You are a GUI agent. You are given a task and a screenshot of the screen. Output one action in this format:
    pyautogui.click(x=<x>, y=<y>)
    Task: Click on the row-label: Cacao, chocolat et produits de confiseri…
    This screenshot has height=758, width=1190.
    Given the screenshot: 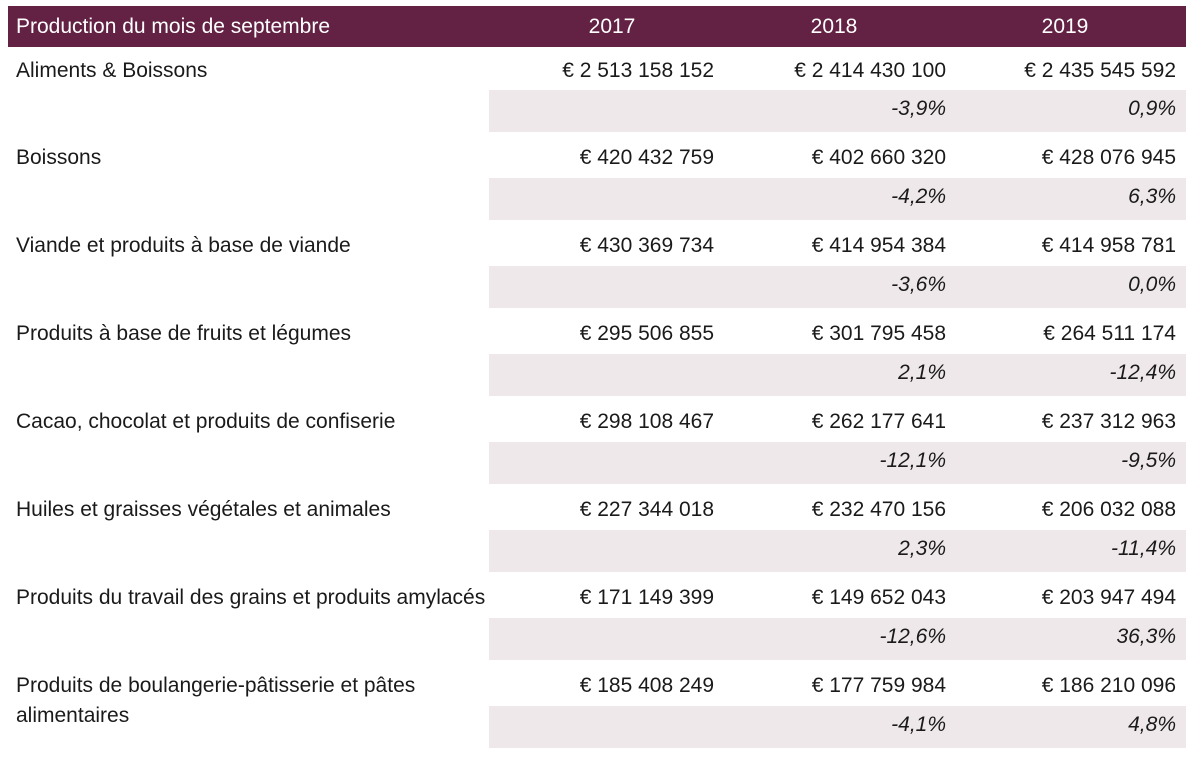 What is the action you would take?
    pyautogui.click(x=206, y=421)
    